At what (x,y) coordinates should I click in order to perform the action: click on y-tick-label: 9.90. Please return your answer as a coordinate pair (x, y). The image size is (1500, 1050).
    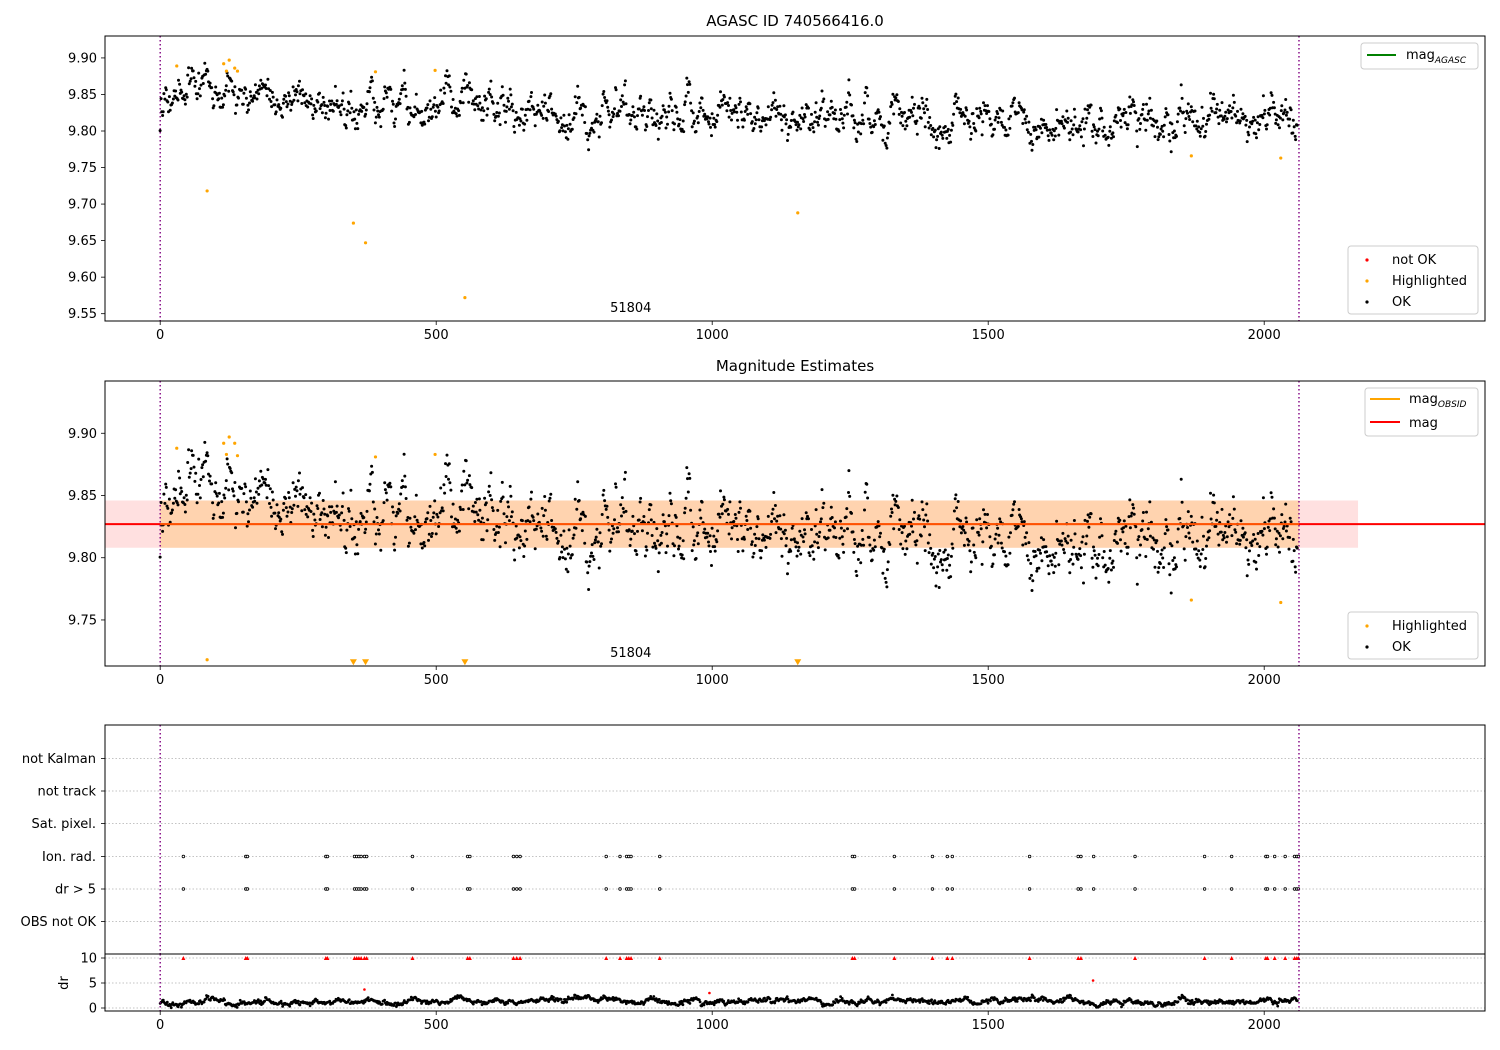
    Looking at the image, I should click on (82, 58).